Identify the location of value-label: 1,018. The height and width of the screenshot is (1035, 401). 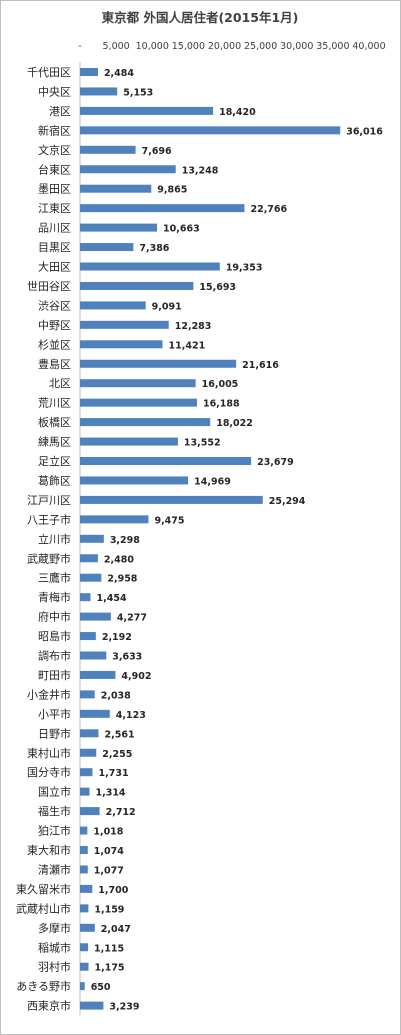
(108, 832).